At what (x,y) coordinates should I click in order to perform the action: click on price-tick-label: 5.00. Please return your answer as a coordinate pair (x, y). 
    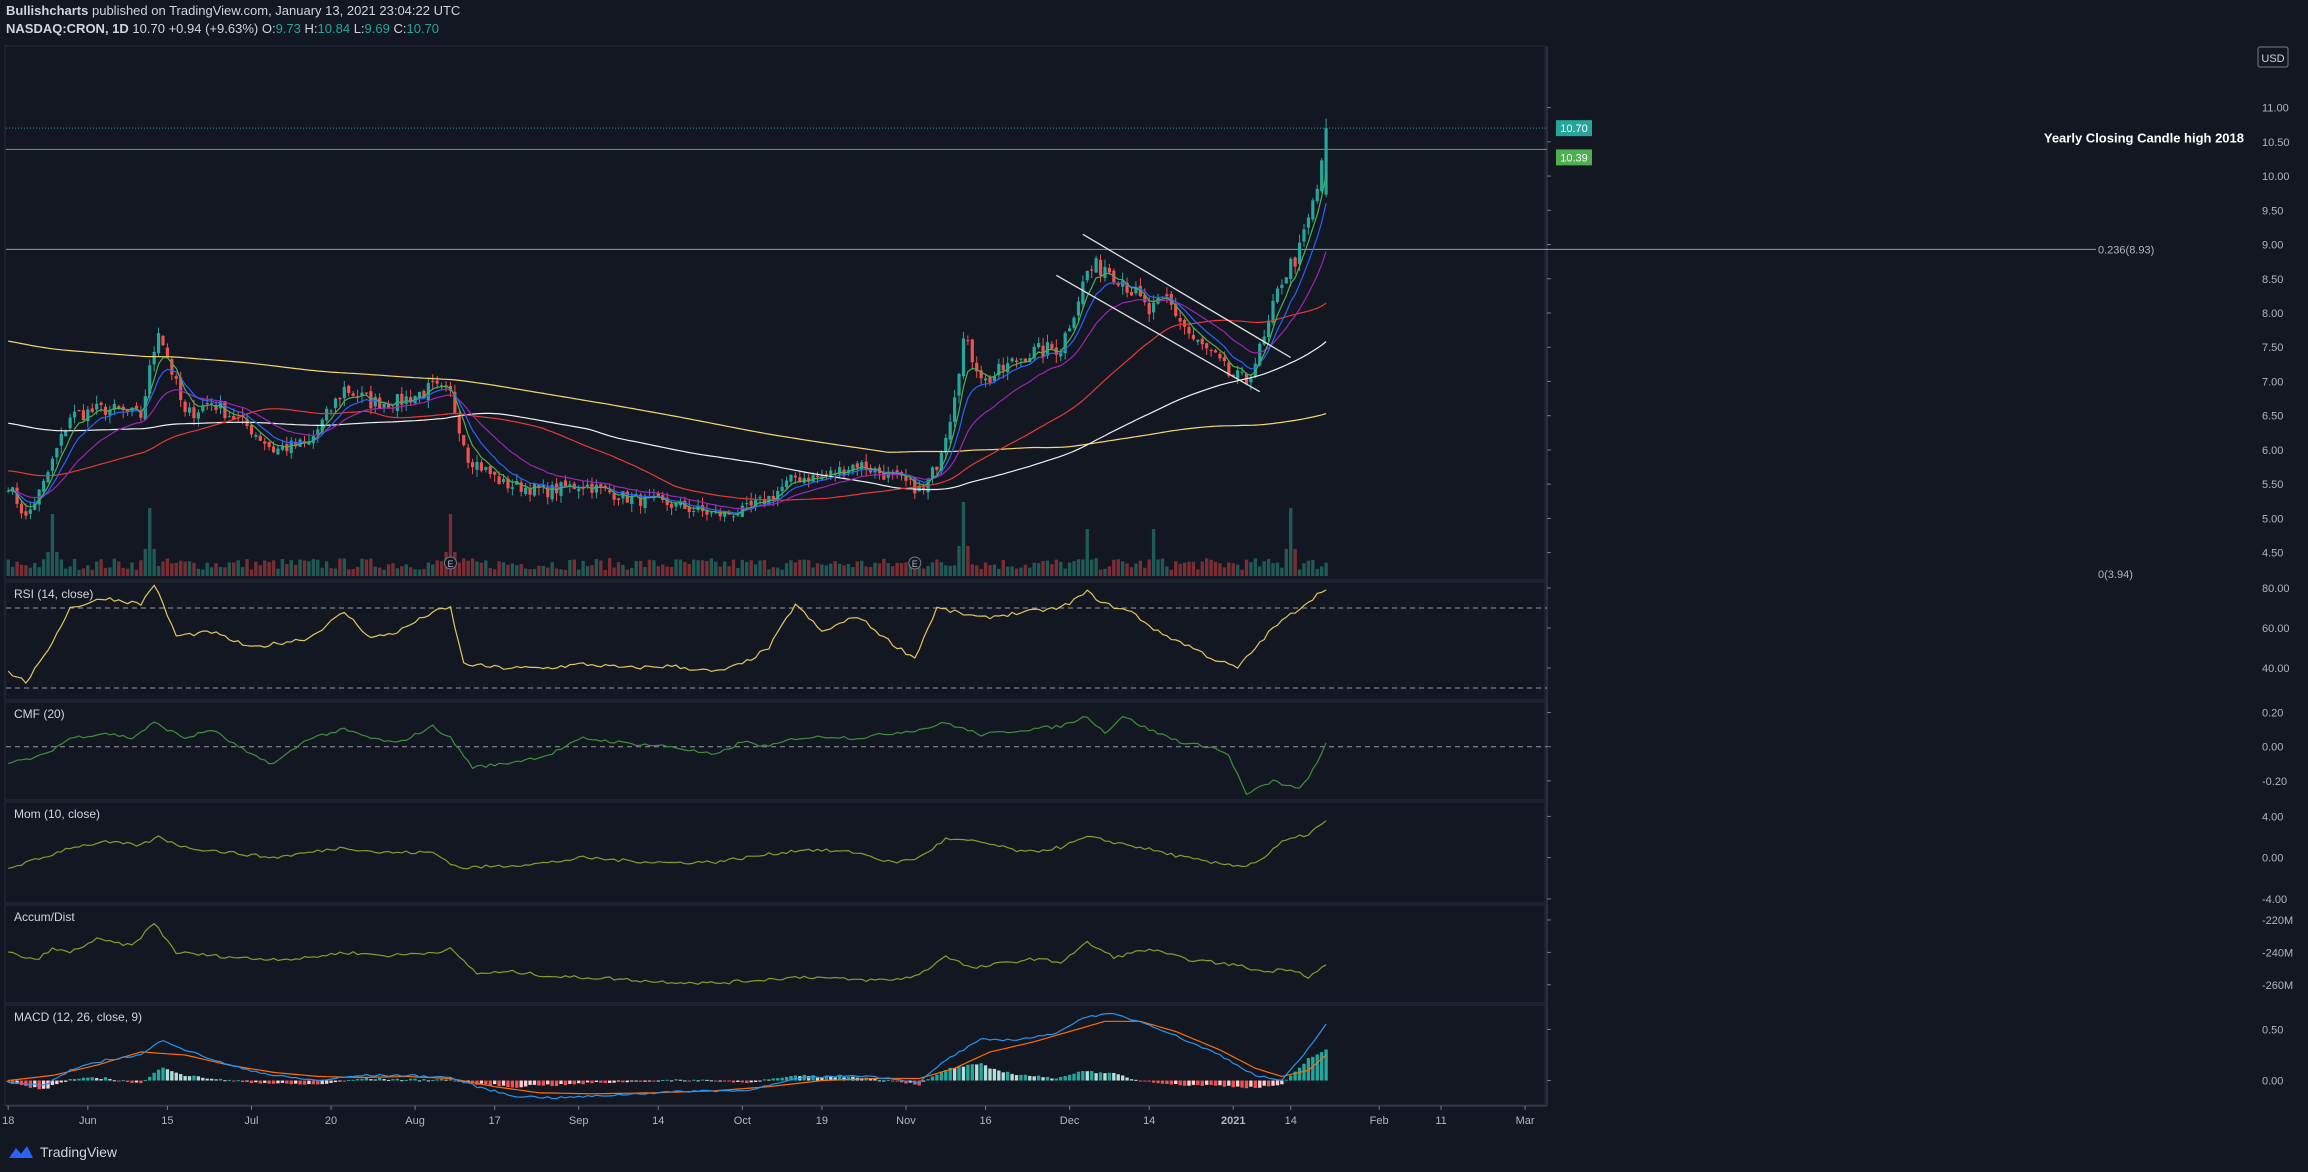
    Looking at the image, I should click on (2272, 519).